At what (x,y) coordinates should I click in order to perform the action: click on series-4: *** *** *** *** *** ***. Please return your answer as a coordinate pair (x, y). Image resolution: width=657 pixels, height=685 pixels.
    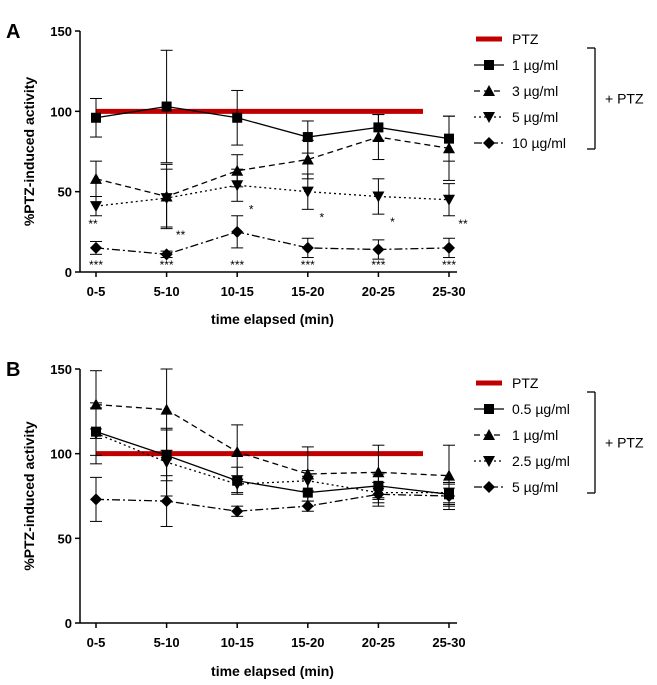
    Looking at the image, I should click on (272, 243).